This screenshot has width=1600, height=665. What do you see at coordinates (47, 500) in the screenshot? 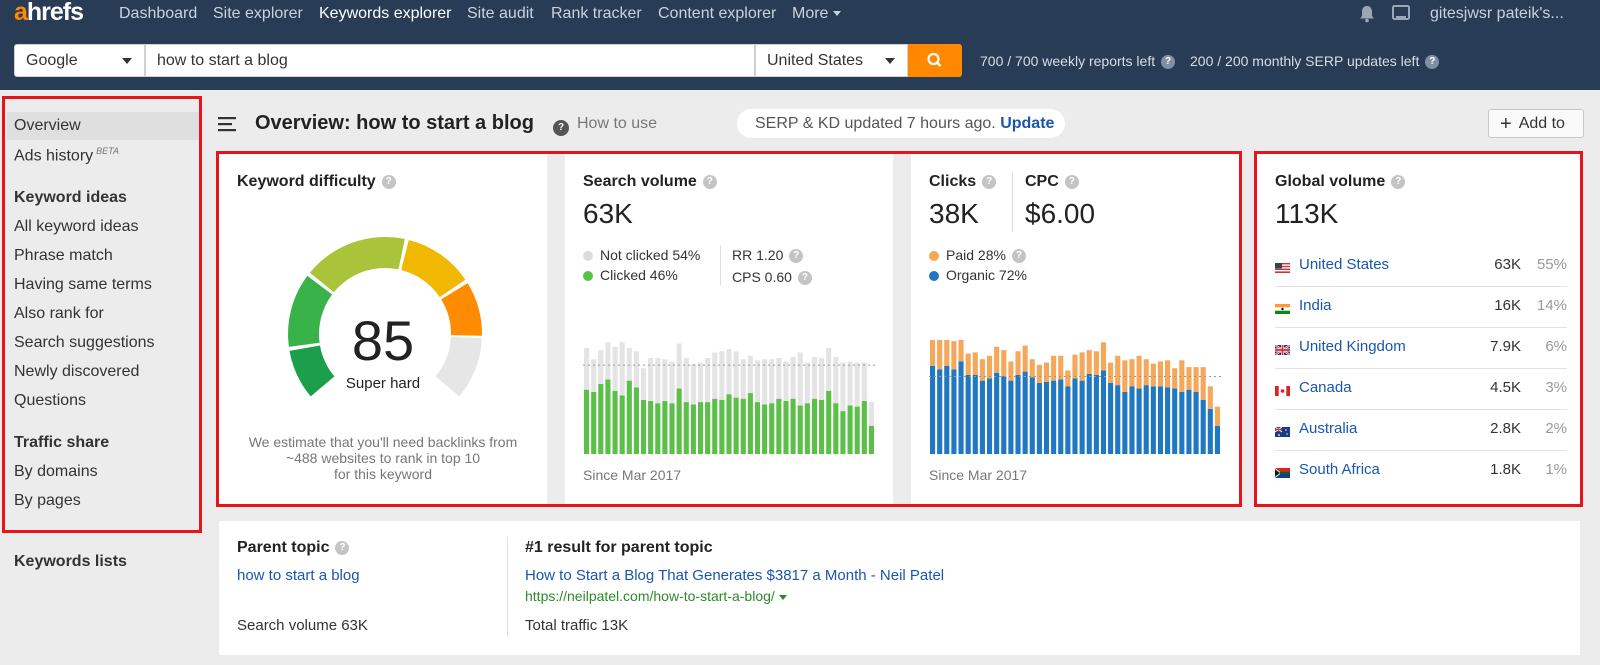
I see `sidebar-item-by-pages: By pages` at bounding box center [47, 500].